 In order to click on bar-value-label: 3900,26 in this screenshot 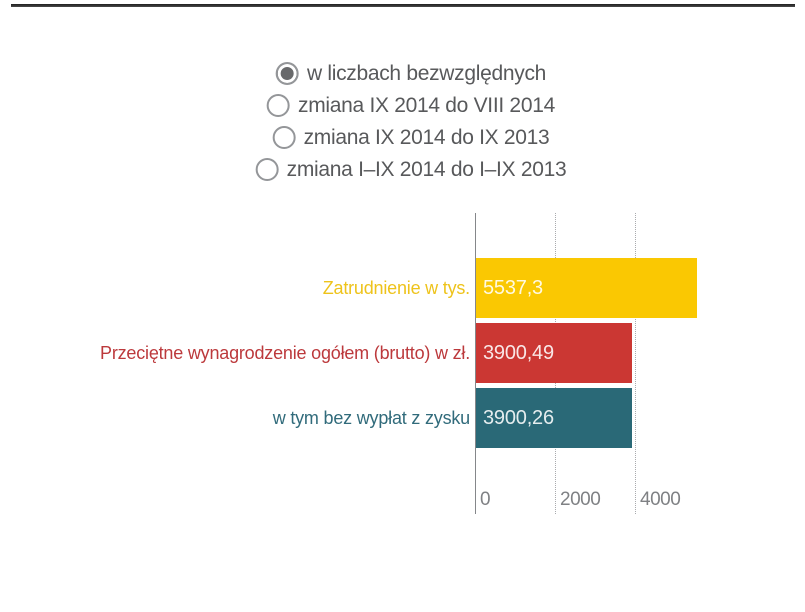, I will do `click(518, 417)`.